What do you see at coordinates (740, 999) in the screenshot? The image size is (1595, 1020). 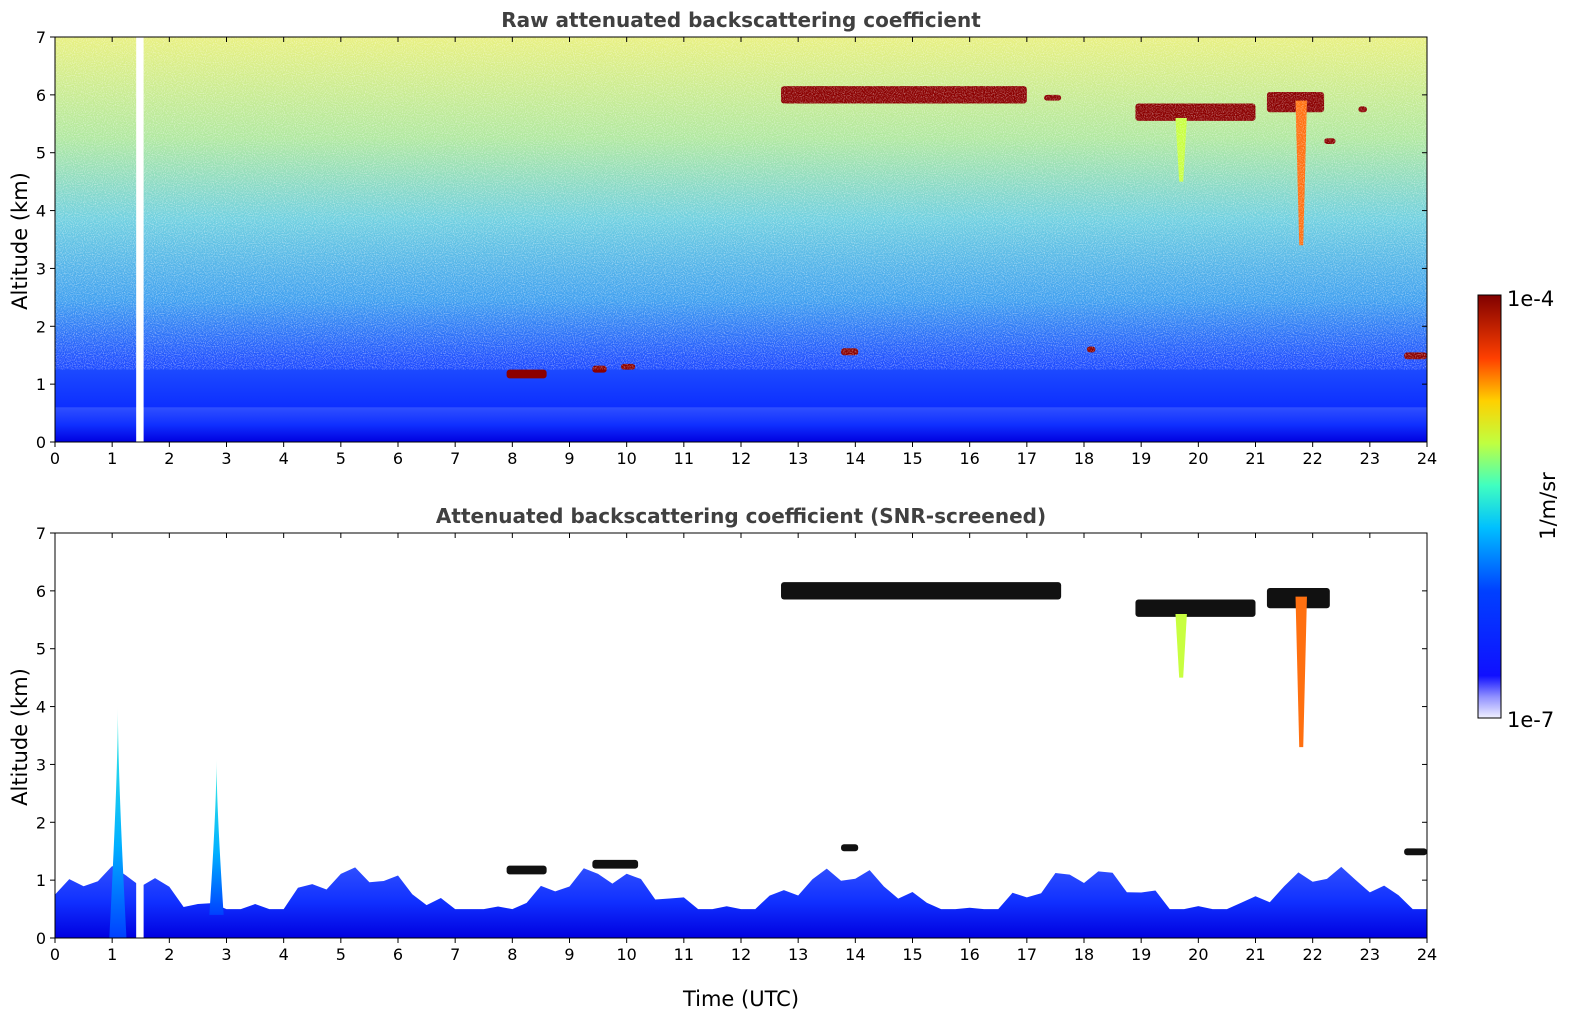 I see `x-axis-label: Time (UTC)` at bounding box center [740, 999].